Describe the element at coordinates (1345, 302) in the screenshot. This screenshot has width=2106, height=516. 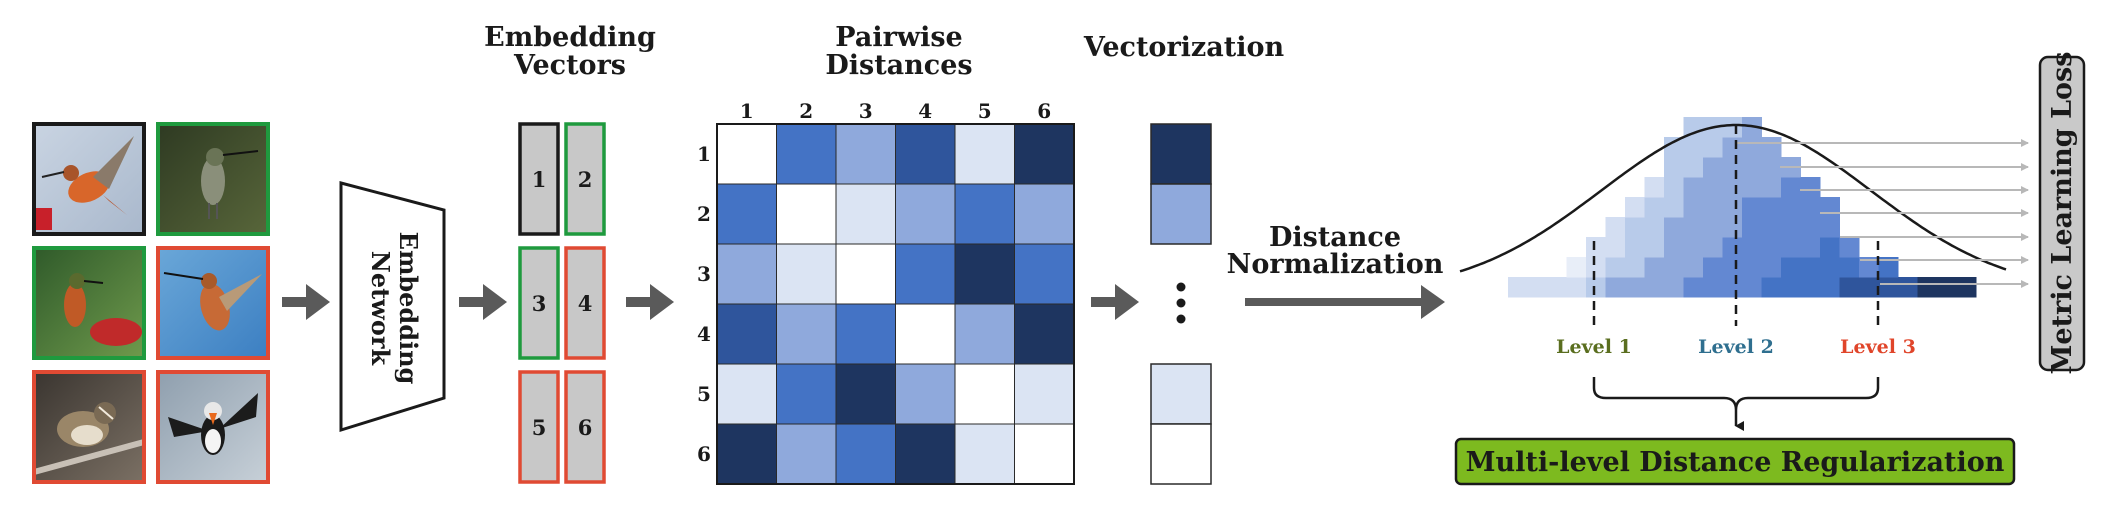
I see `arrow-normalization` at that location.